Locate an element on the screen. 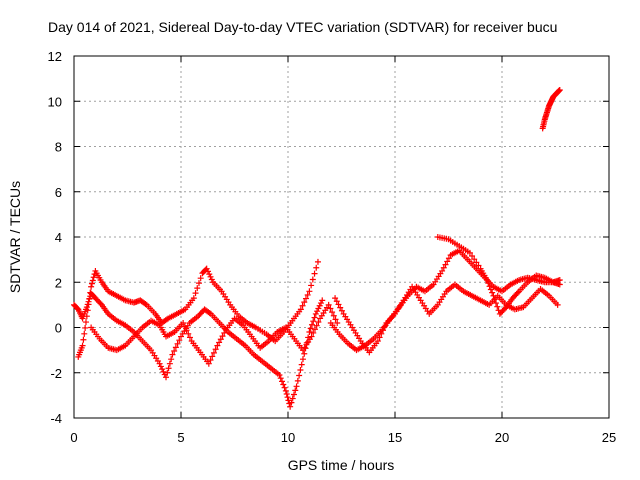 The width and height of the screenshot is (640, 480). y-tick-label: 0 is located at coordinates (58, 328).